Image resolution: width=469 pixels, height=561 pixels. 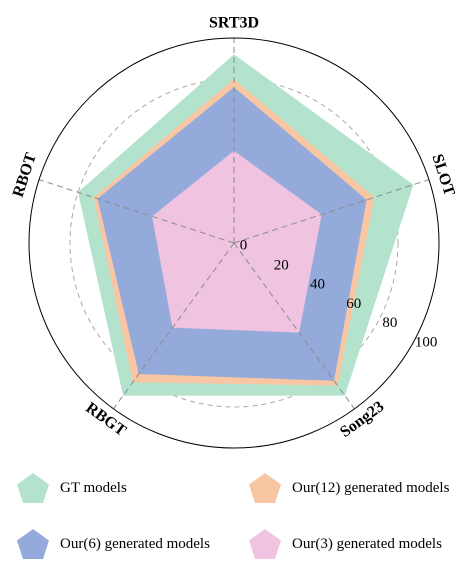 I want to click on legend-item-our6: Our(6) generated models, so click(x=113, y=544).